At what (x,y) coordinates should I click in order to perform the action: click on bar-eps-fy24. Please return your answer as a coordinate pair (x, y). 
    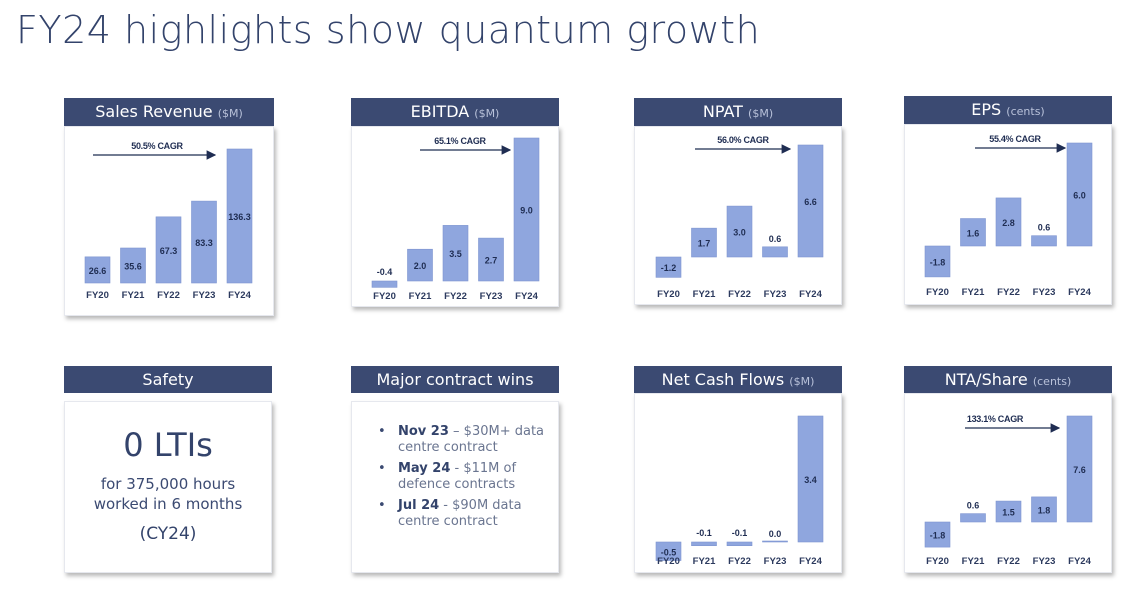
    Looking at the image, I should click on (1079, 194).